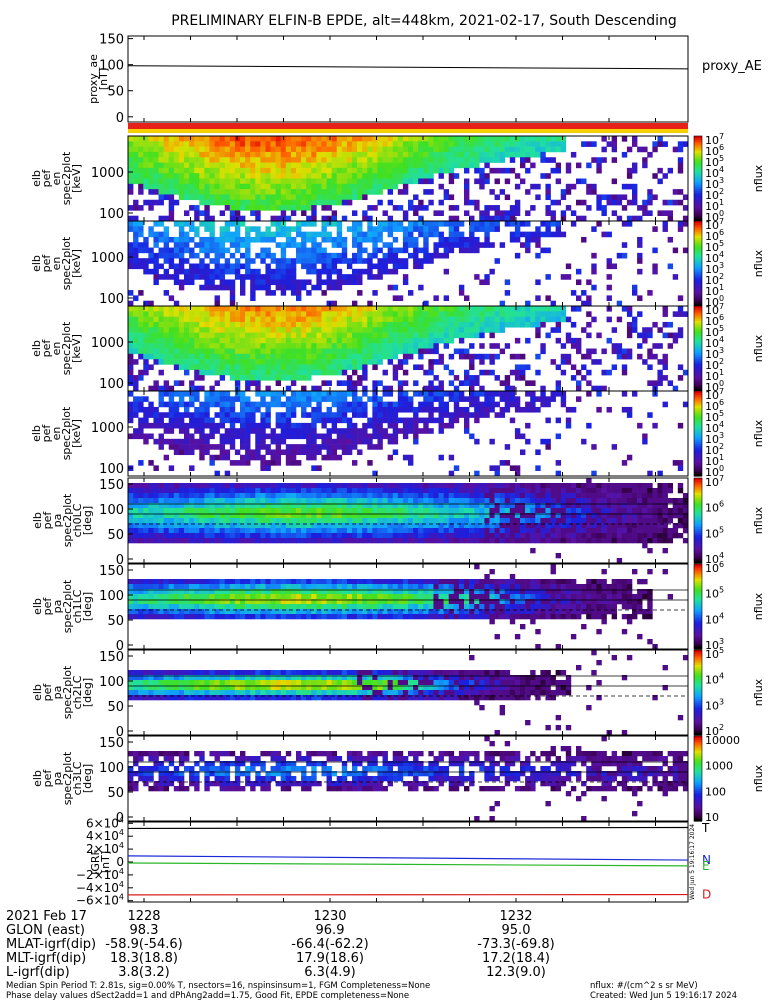 This screenshot has height=1000, width=775. What do you see at coordinates (758, 433) in the screenshot?
I see `colorbar-label: nflux` at bounding box center [758, 433].